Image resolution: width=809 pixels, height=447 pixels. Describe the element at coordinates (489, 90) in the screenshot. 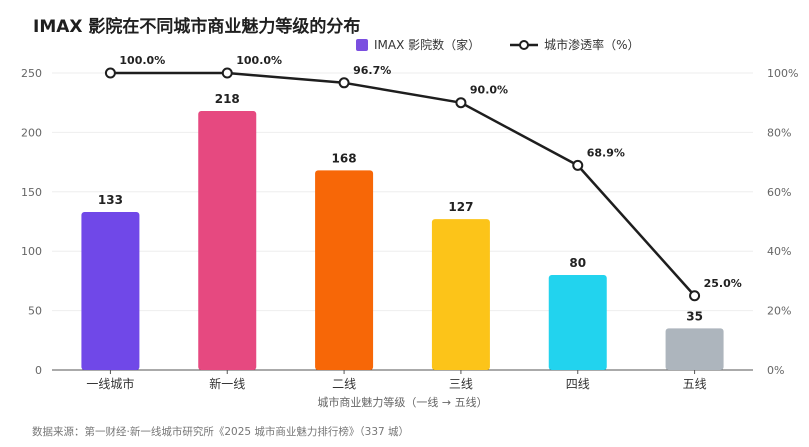

I see `line-value-label: 90.0%` at that location.